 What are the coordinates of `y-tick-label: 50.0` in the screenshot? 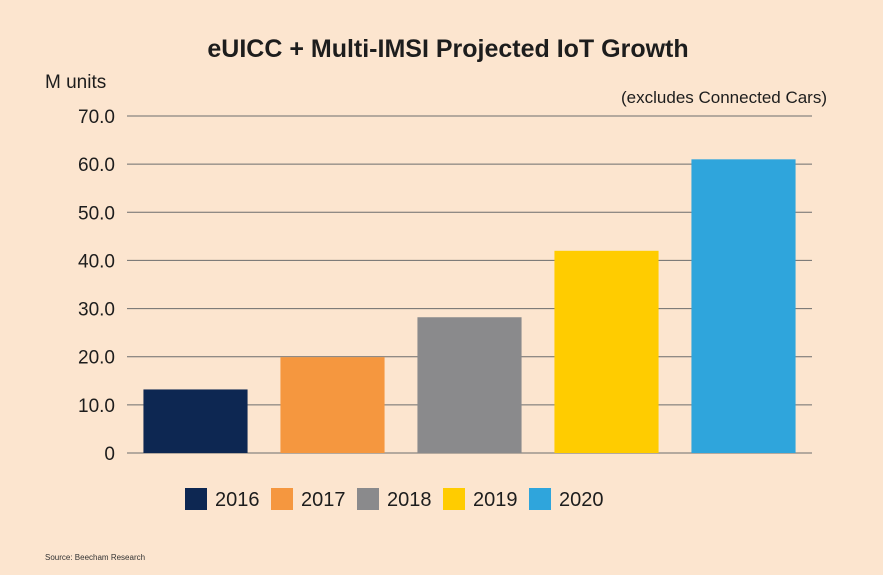 It's located at (96, 213).